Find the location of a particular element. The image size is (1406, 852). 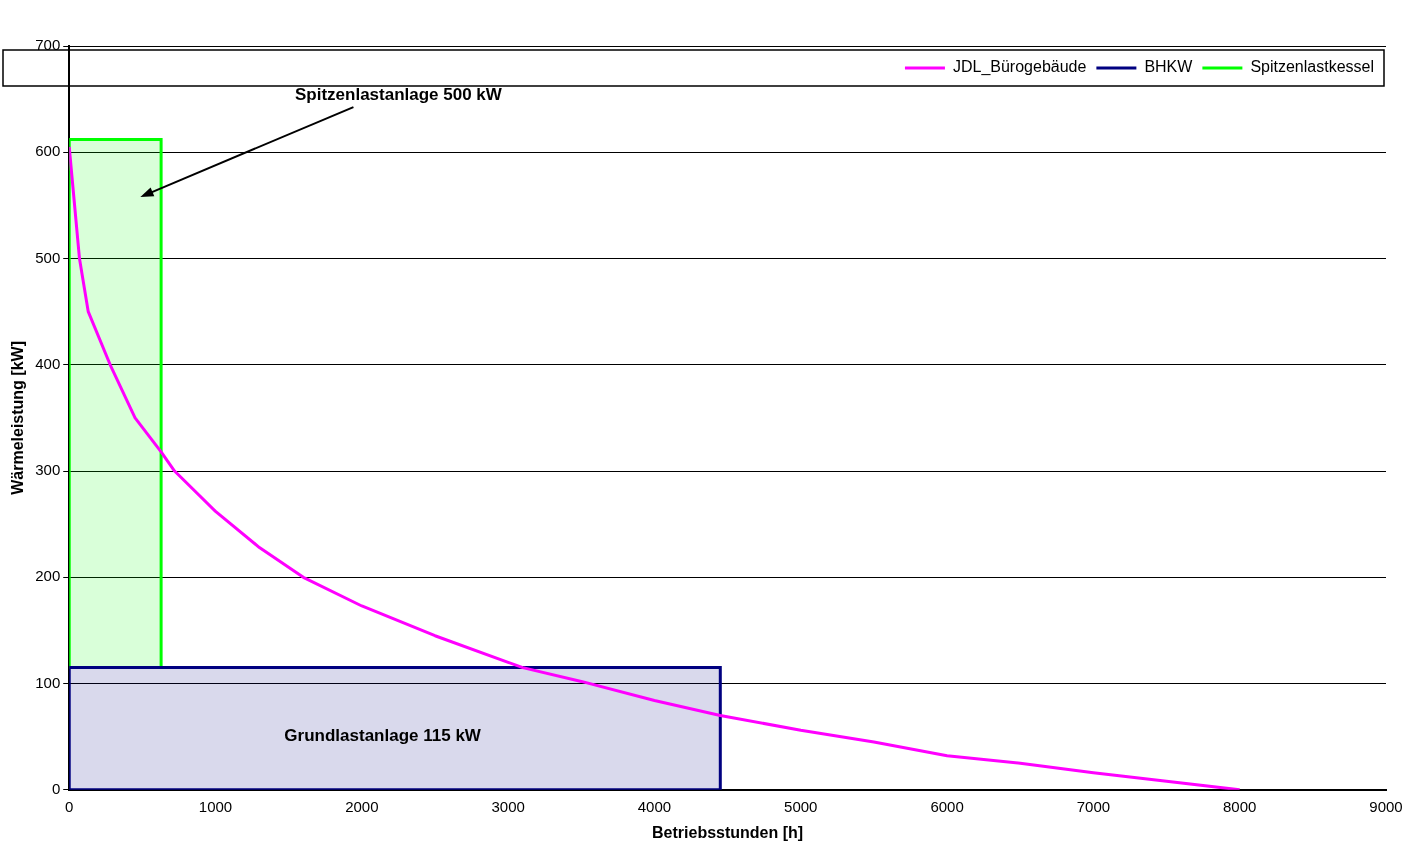

x-tick-label: 7000 is located at coordinates (1093, 806).